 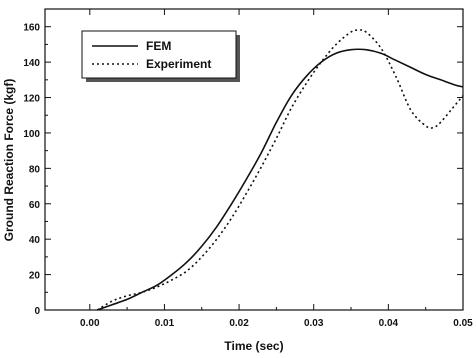 What do you see at coordinates (31, 28) in the screenshot?
I see `y-tick-label: 160` at bounding box center [31, 28].